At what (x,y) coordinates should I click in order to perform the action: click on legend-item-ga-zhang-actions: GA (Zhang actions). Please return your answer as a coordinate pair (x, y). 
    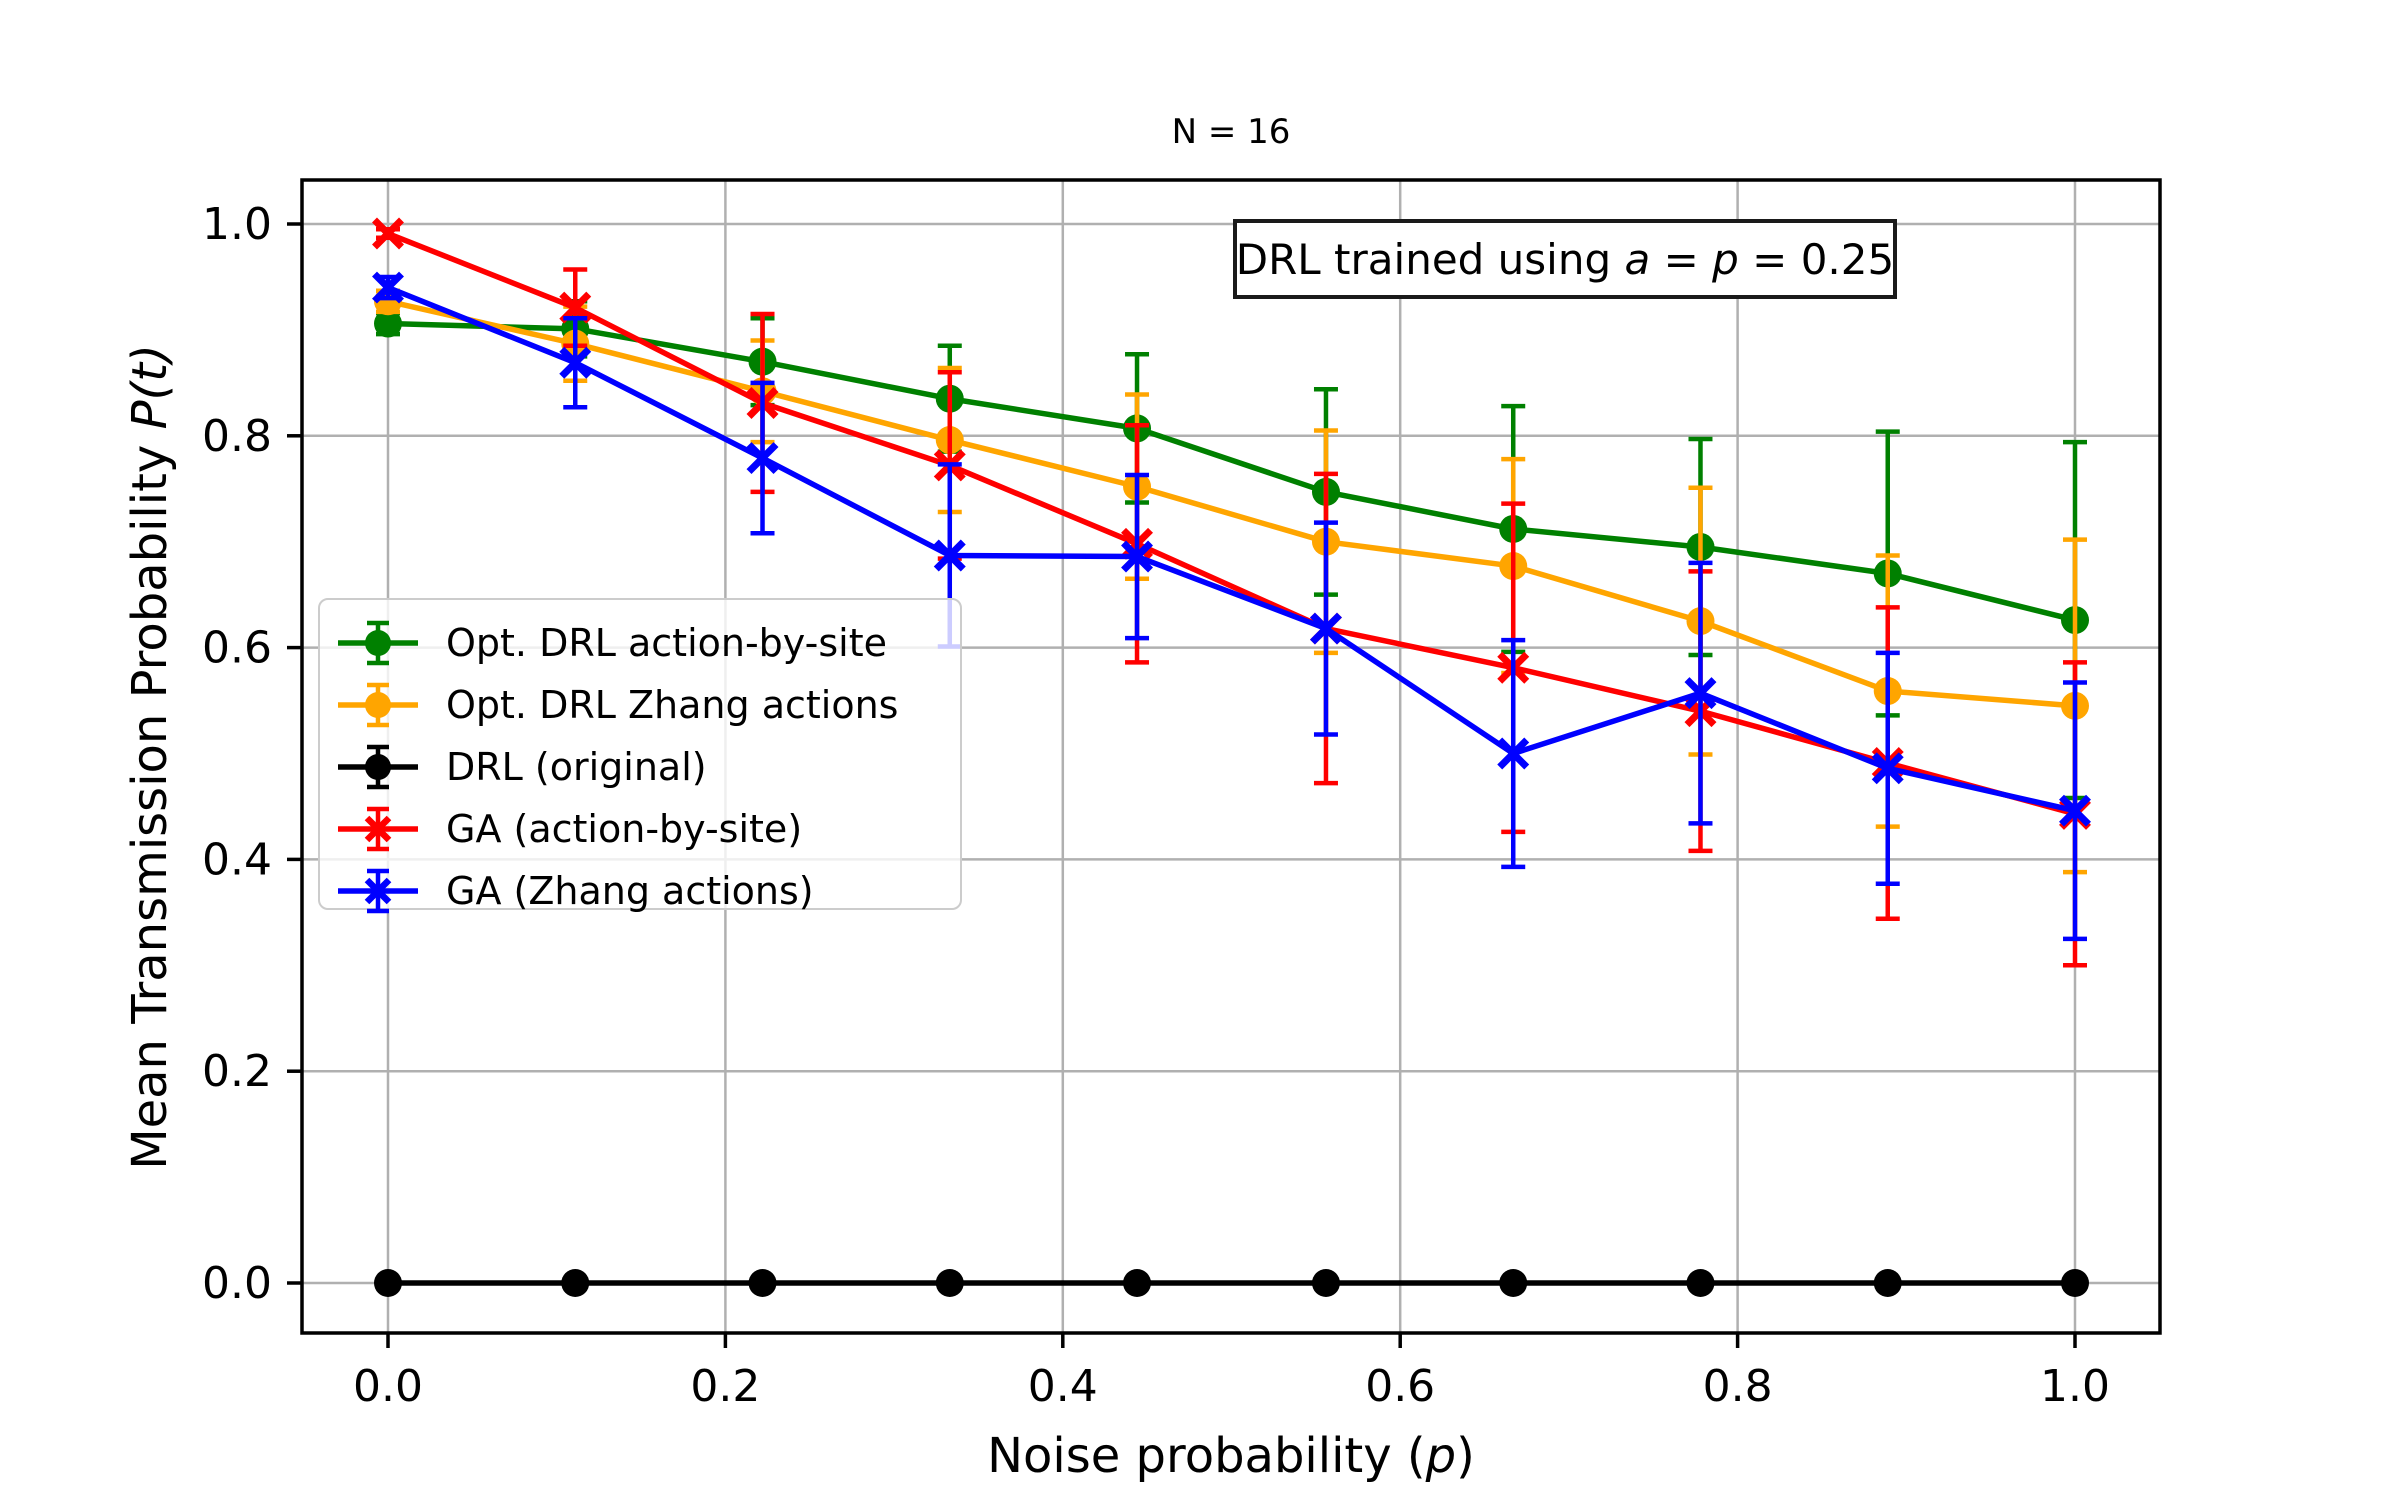
    Looking at the image, I should click on (647, 891).